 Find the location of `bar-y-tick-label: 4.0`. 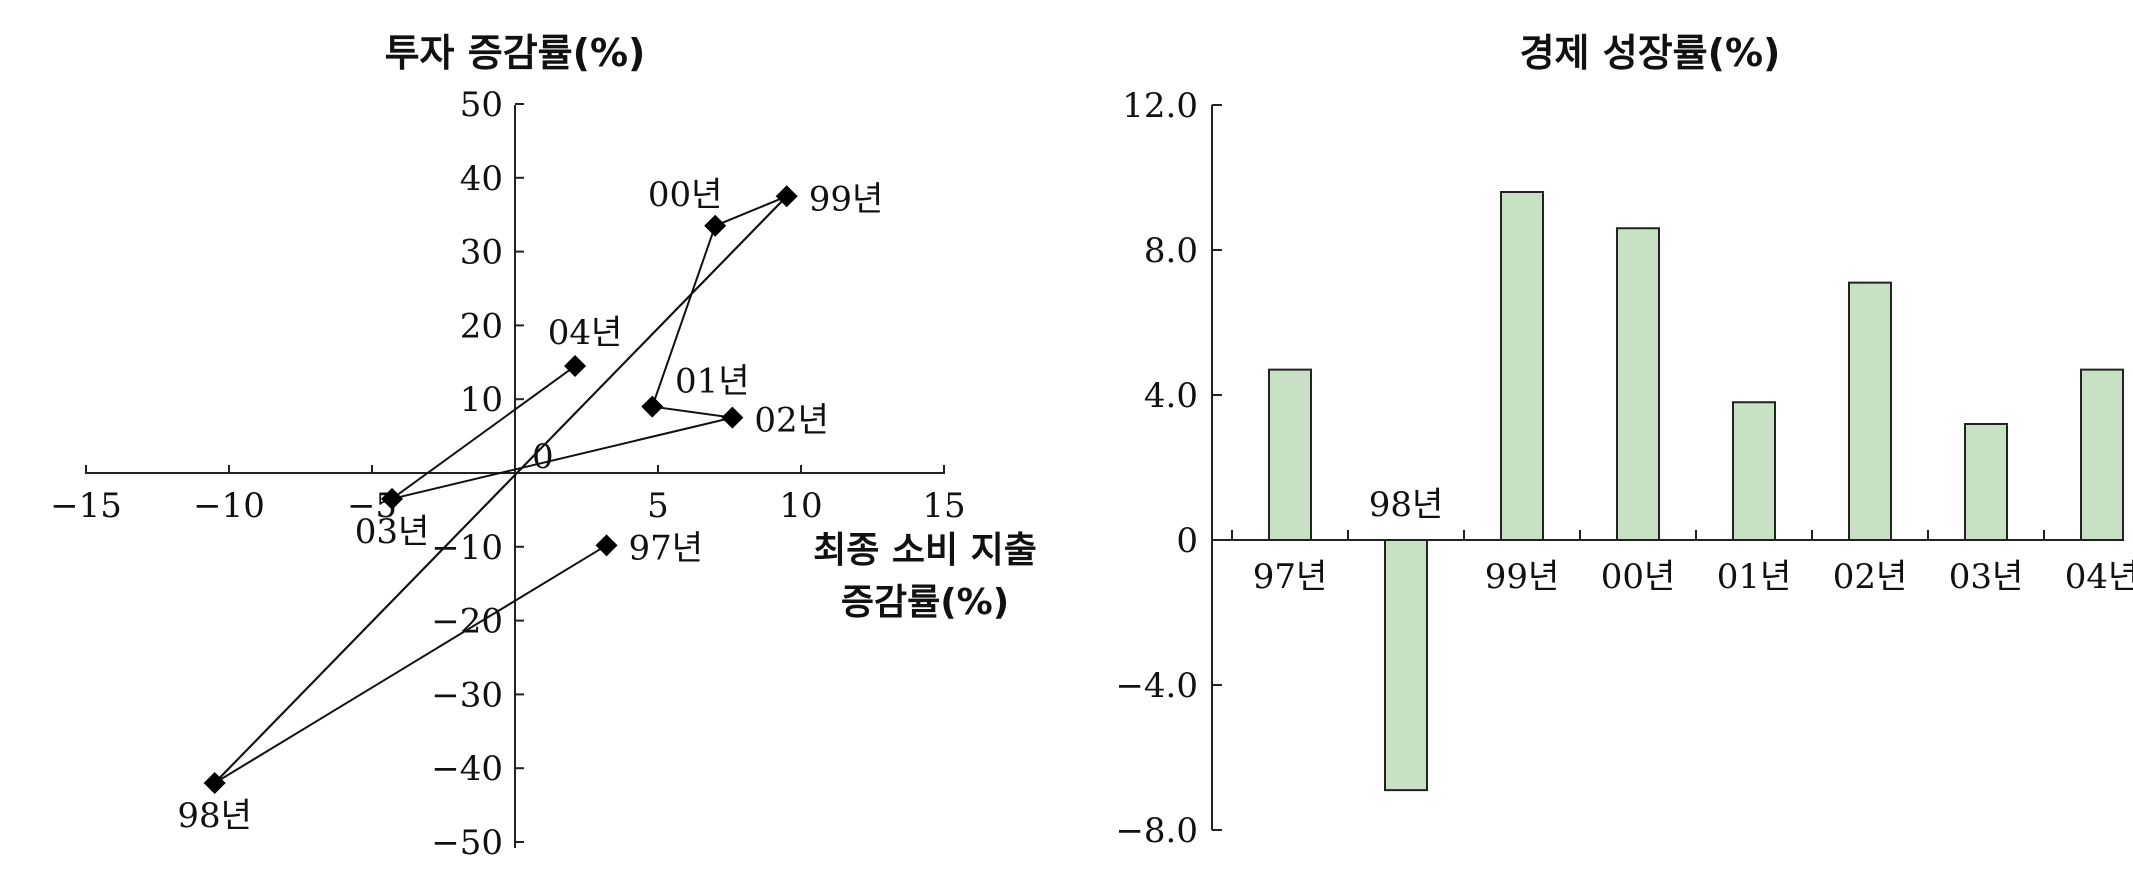

bar-y-tick-label: 4.0 is located at coordinates (1171, 396).